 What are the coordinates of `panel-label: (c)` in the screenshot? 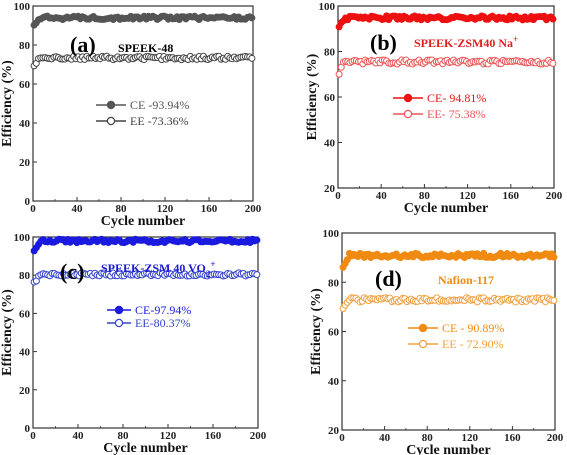 It's located at (72, 271).